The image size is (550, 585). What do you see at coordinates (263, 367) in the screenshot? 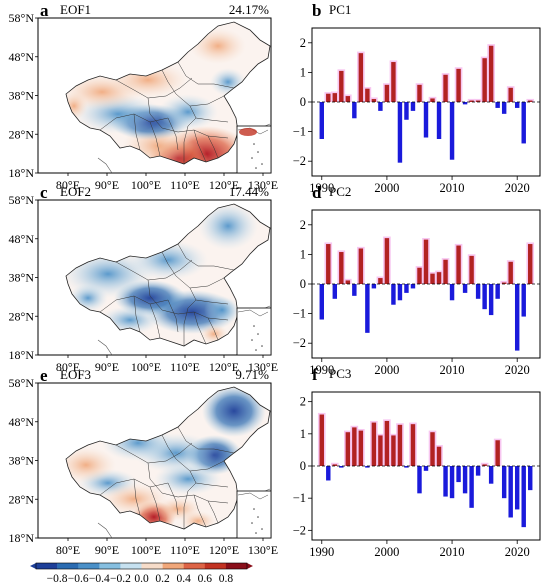
I see `lon-label: 130°E` at bounding box center [263, 367].